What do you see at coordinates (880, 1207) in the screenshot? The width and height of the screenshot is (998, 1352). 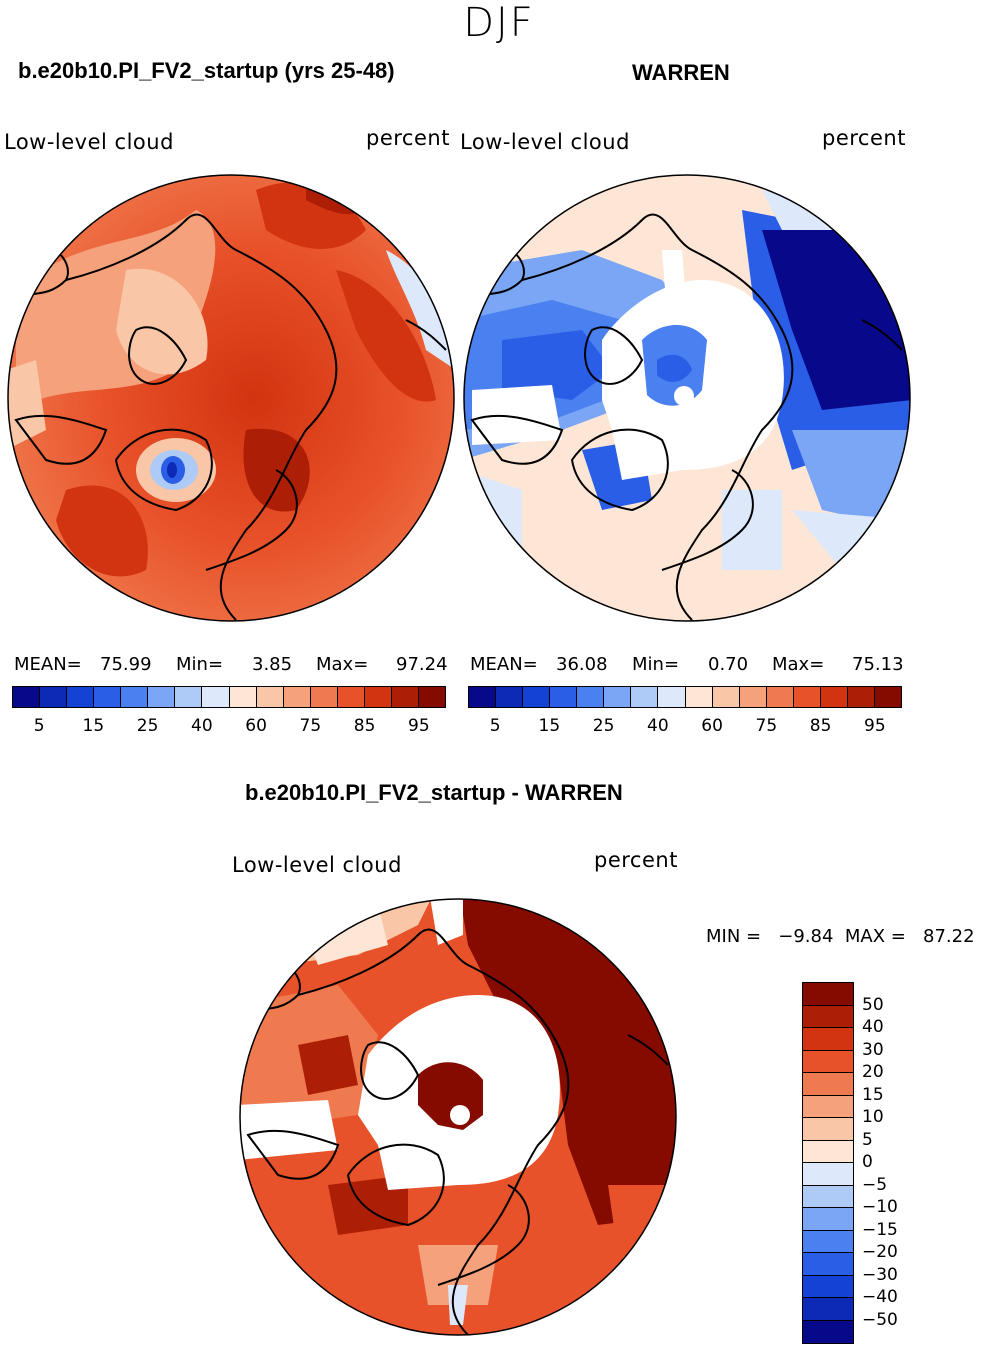 I see `colorbar-tick-label: −10` at bounding box center [880, 1207].